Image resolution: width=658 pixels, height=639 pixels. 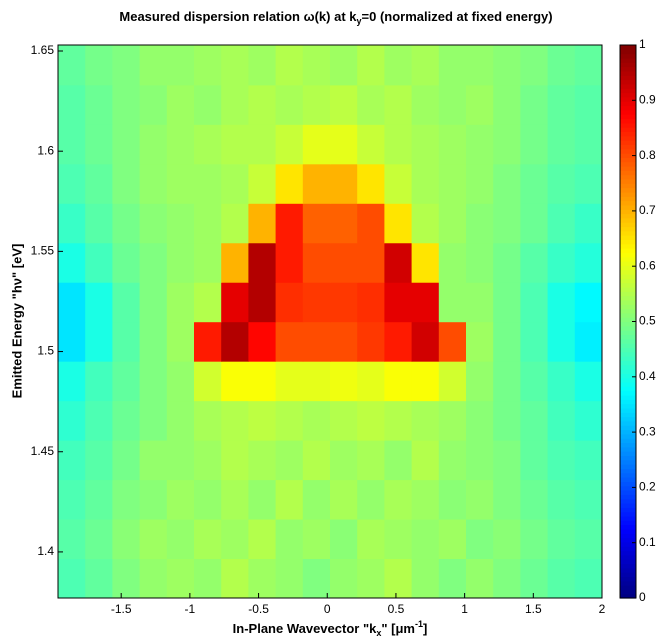 What do you see at coordinates (45, 351) in the screenshot?
I see `y-tick-label: 1.5` at bounding box center [45, 351].